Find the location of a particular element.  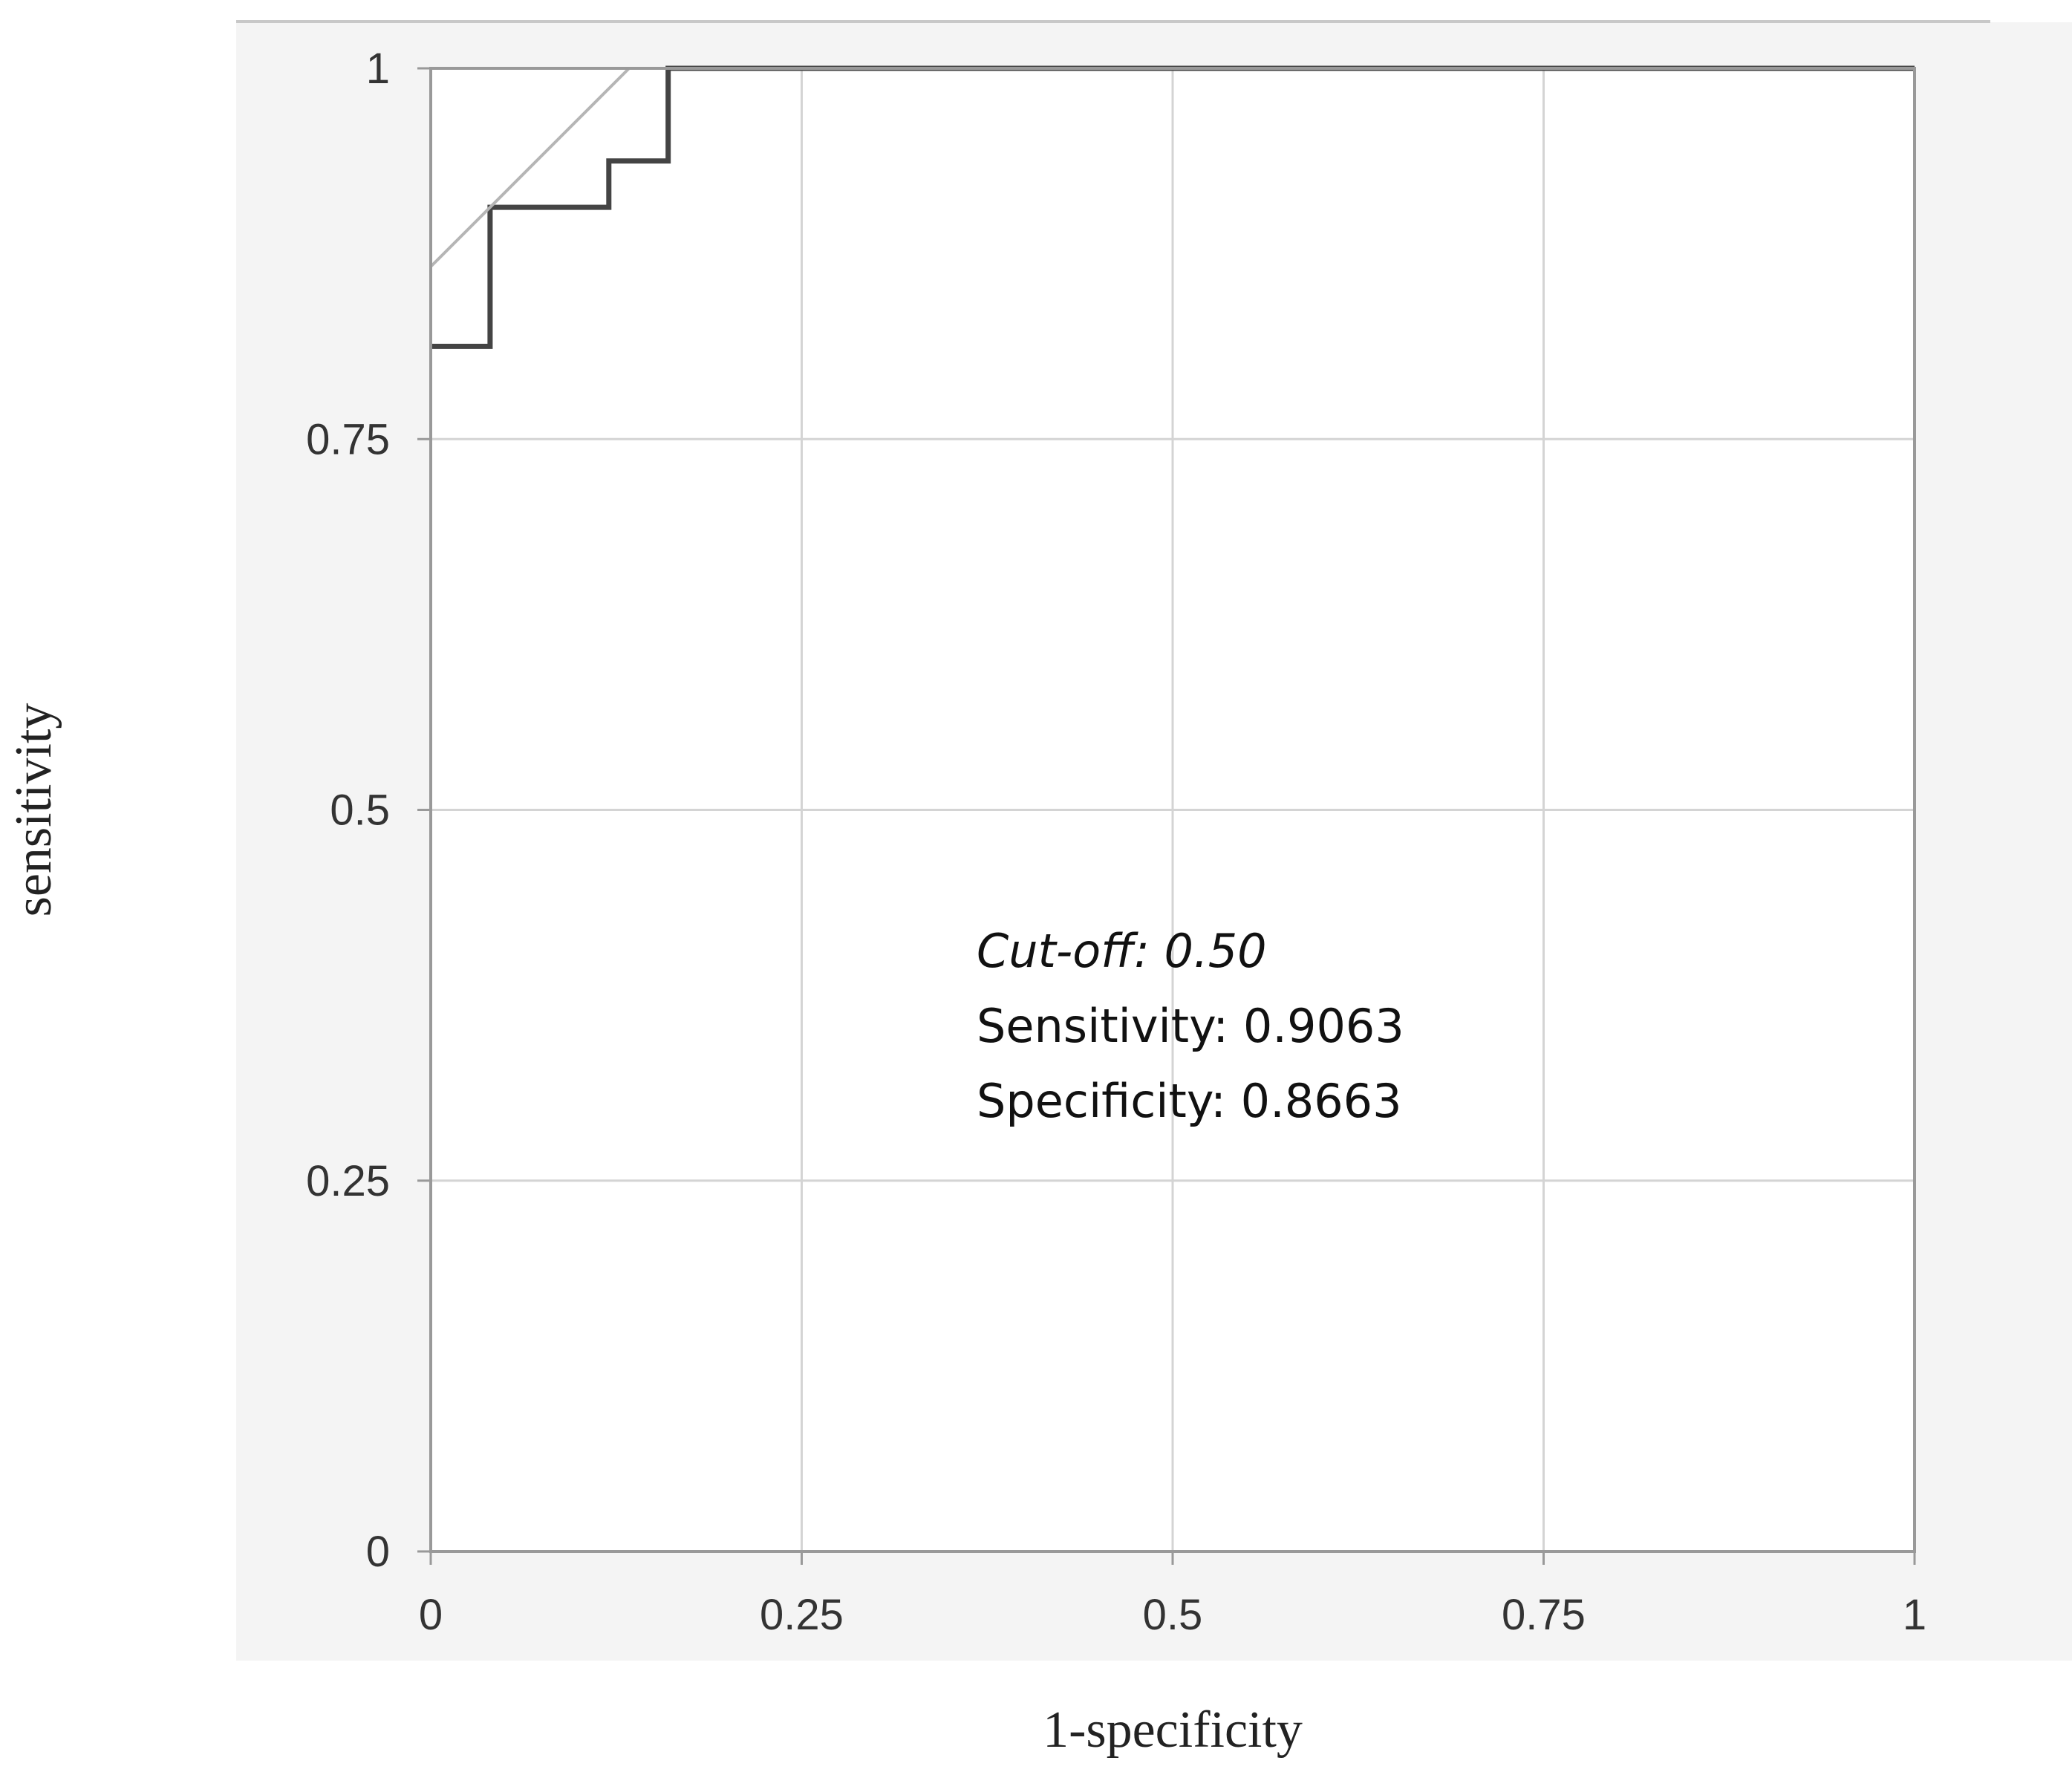

annotation-sensitivity: Sensitivity: 0.9063 is located at coordinates (1190, 1026).